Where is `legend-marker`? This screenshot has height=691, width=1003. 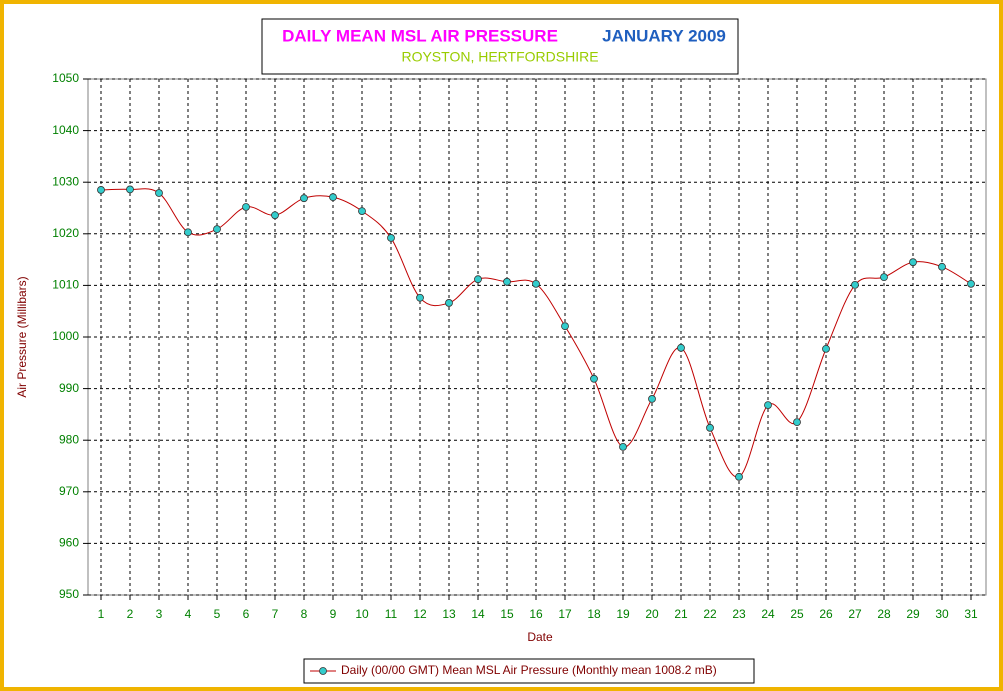
legend-marker is located at coordinates (323, 671).